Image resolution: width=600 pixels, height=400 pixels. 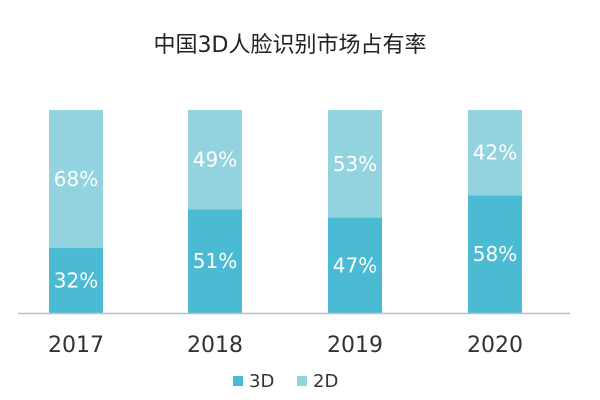 I want to click on bar-3d-2020, so click(x=495, y=254).